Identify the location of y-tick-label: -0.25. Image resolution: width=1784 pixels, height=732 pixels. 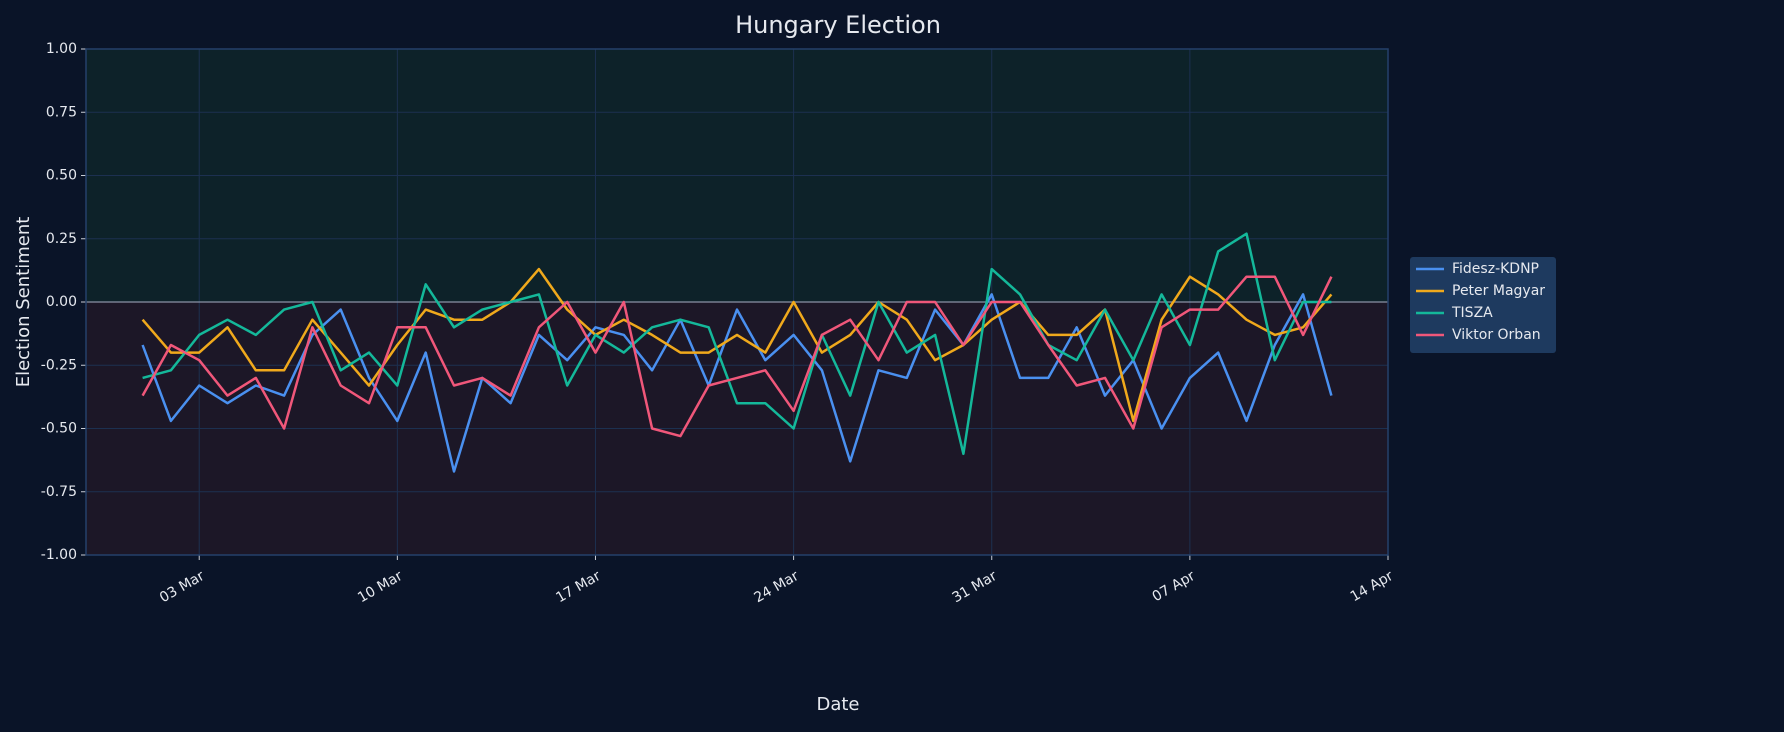
(59, 365).